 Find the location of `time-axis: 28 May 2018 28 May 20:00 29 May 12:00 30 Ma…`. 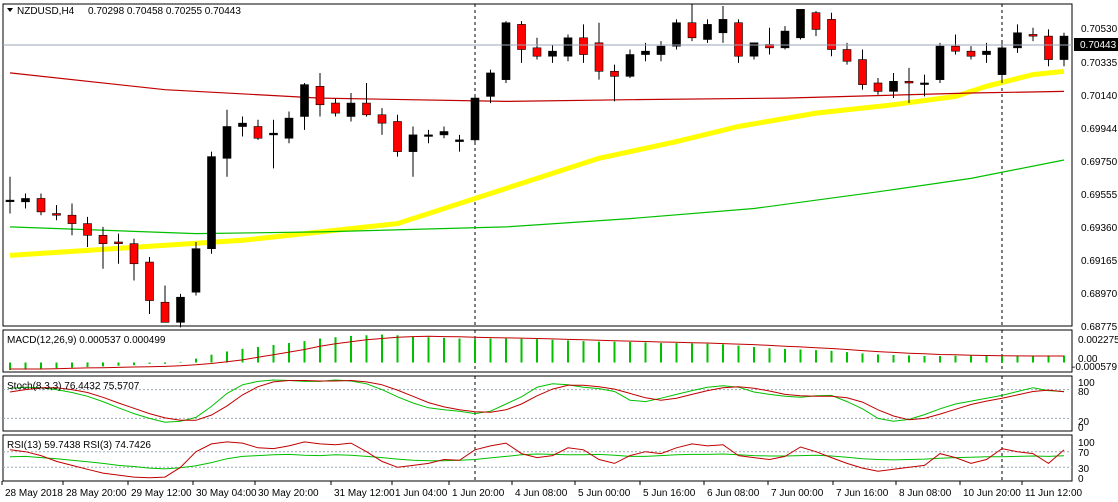

time-axis: 28 May 2018 28 May 20:00 29 May 12:00 30 Ma… is located at coordinates (542, 490).